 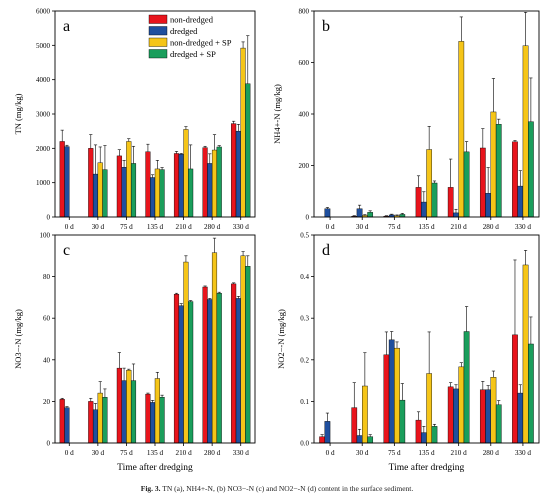 What do you see at coordinates (43, 80) in the screenshot?
I see `y-tick-label: 4000` at bounding box center [43, 80].